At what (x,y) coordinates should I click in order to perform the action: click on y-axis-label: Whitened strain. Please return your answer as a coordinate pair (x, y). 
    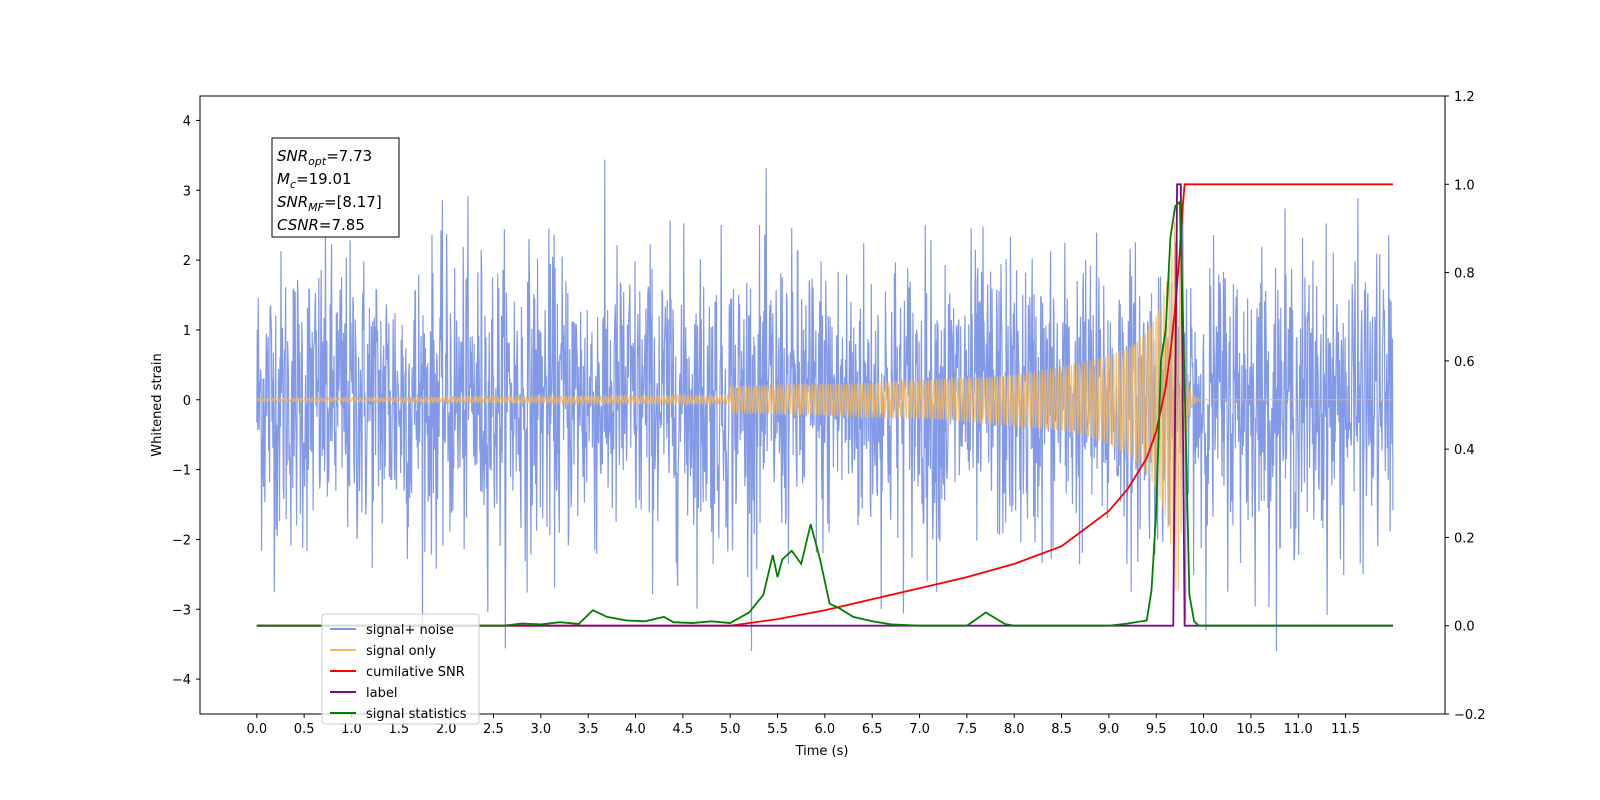
    Looking at the image, I should click on (157, 404).